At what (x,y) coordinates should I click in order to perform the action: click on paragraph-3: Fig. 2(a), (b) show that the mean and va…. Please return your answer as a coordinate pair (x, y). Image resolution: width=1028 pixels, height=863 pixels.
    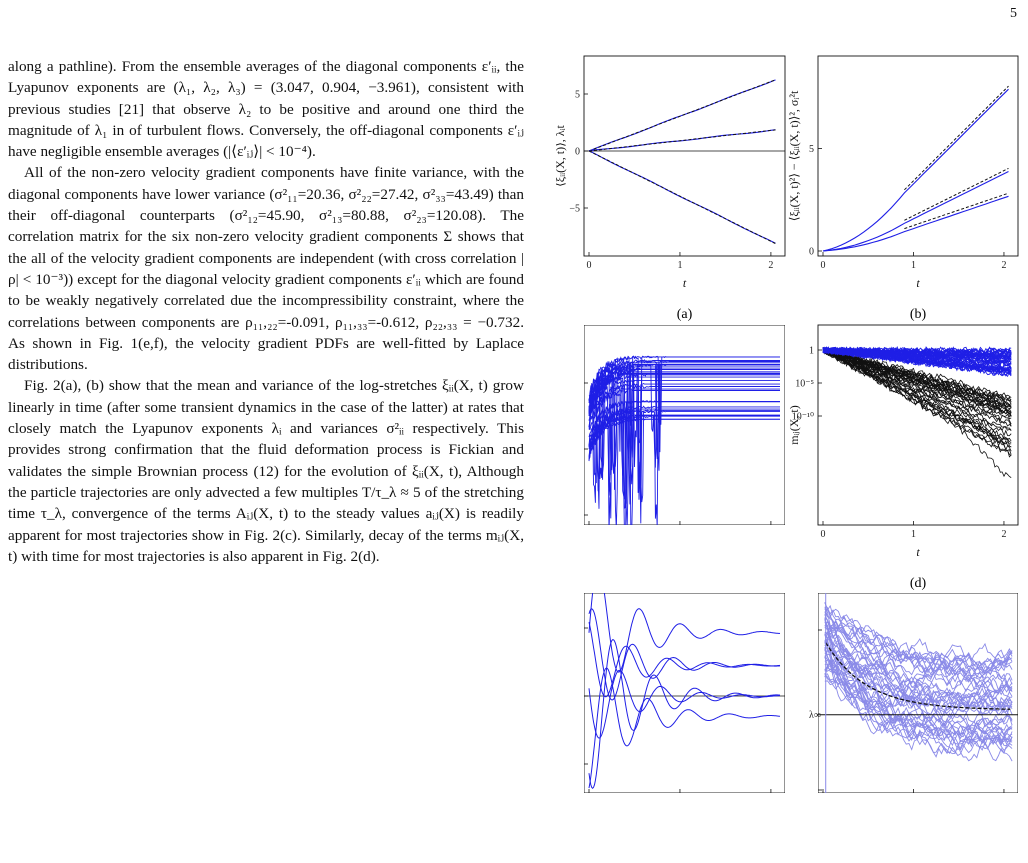
    Looking at the image, I should click on (266, 471).